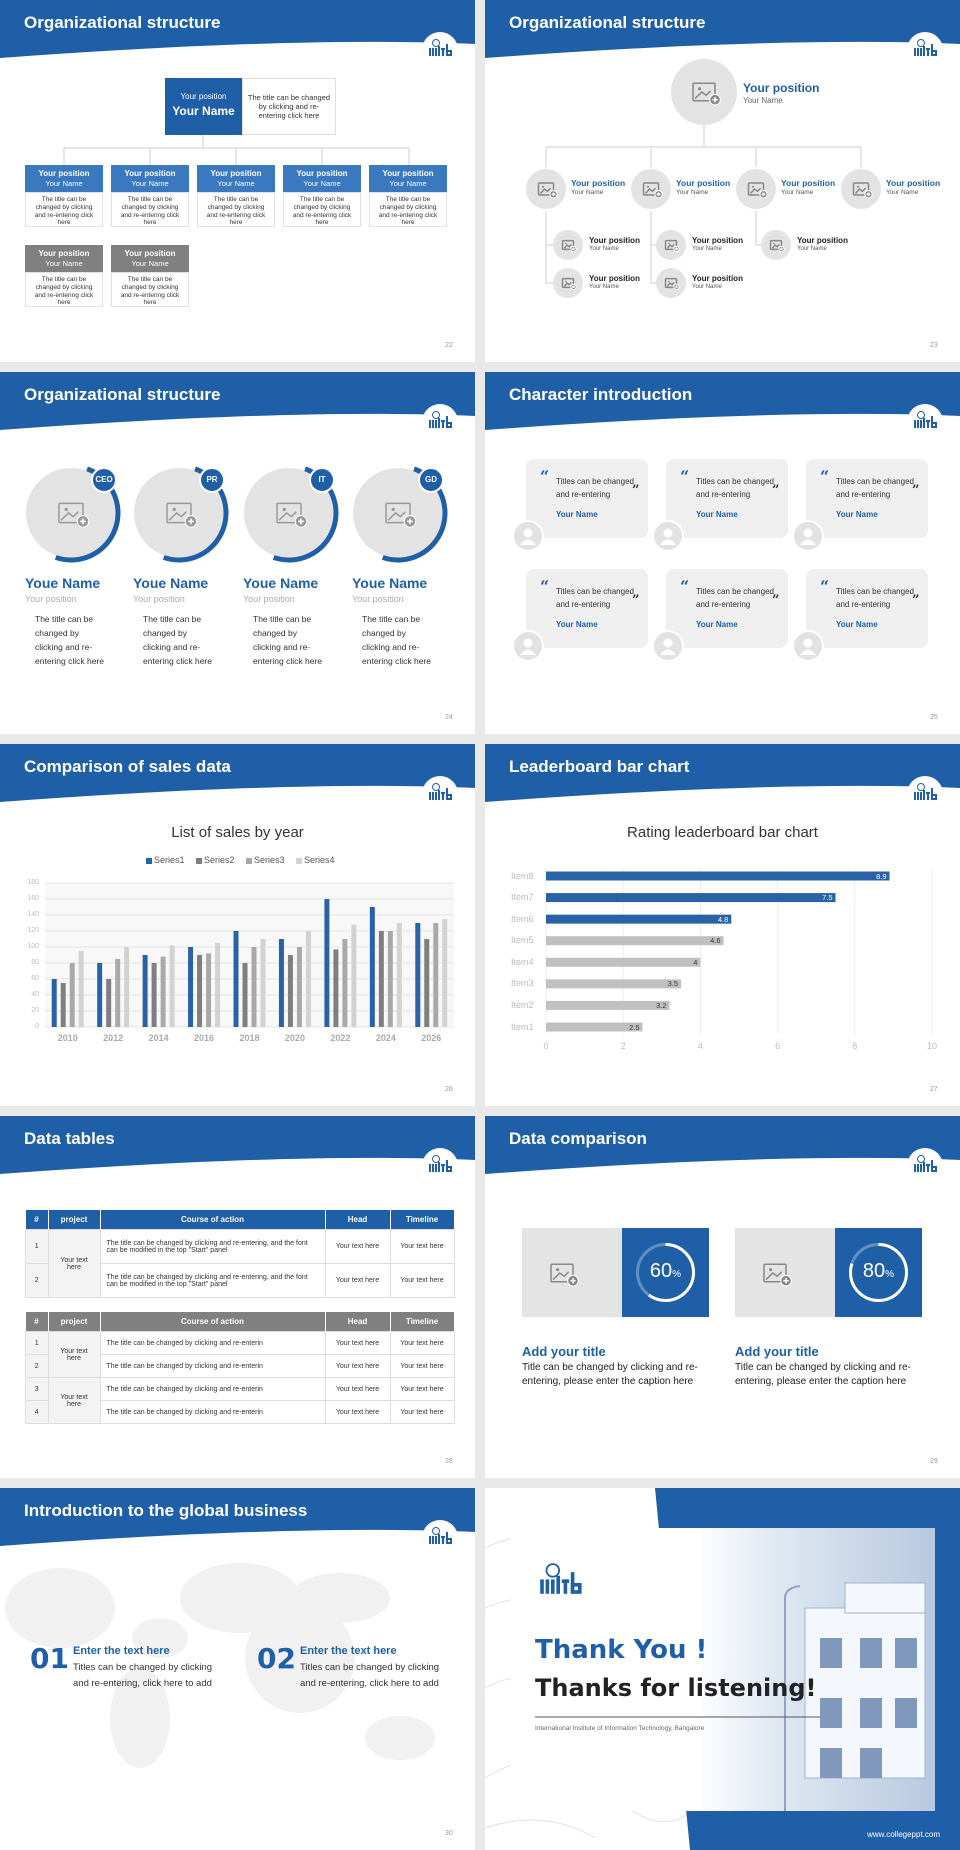 The width and height of the screenshot is (960, 1850). What do you see at coordinates (37, 1366) in the screenshot?
I see `row-number: 2` at bounding box center [37, 1366].